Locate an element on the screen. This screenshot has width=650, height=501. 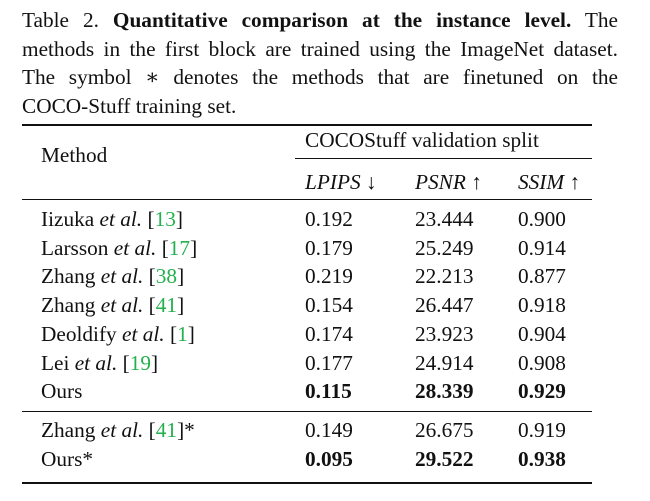
method-name: Lei is located at coordinates (55, 362).